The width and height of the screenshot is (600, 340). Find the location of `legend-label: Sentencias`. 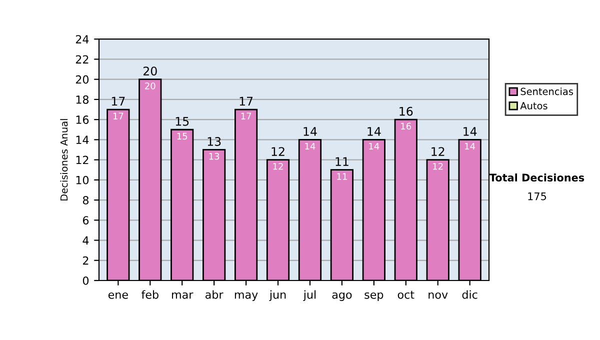

legend-label: Sentencias is located at coordinates (547, 92).